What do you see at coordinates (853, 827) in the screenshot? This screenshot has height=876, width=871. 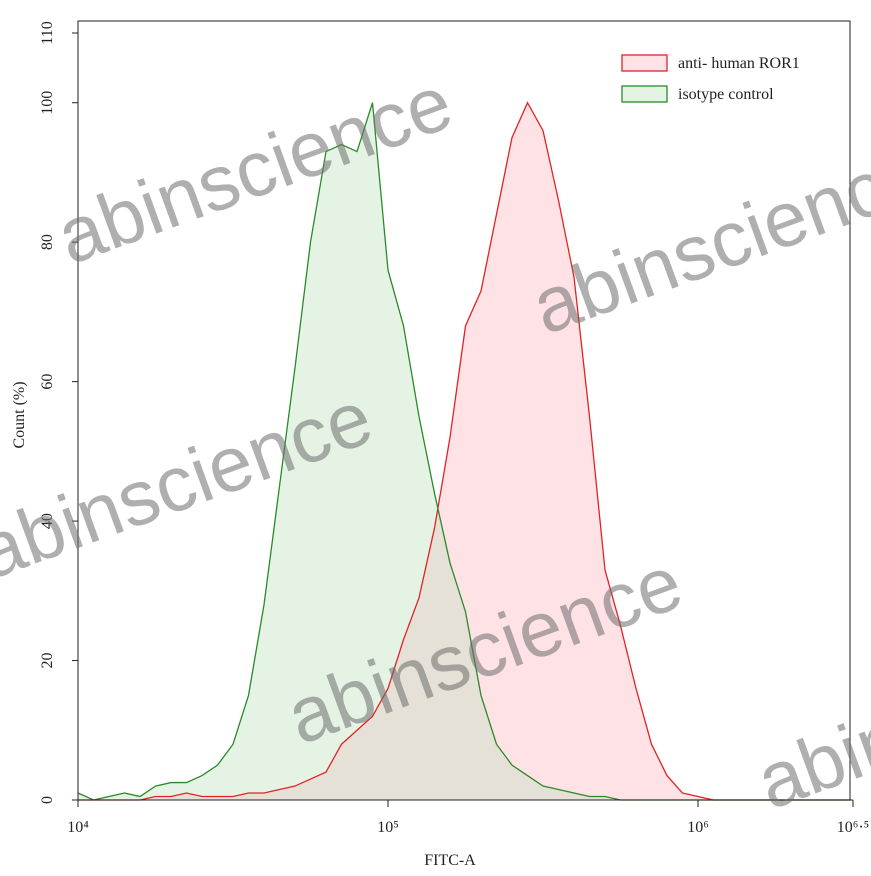 I see `x-tick-label: 10⁶·⁵` at bounding box center [853, 827].